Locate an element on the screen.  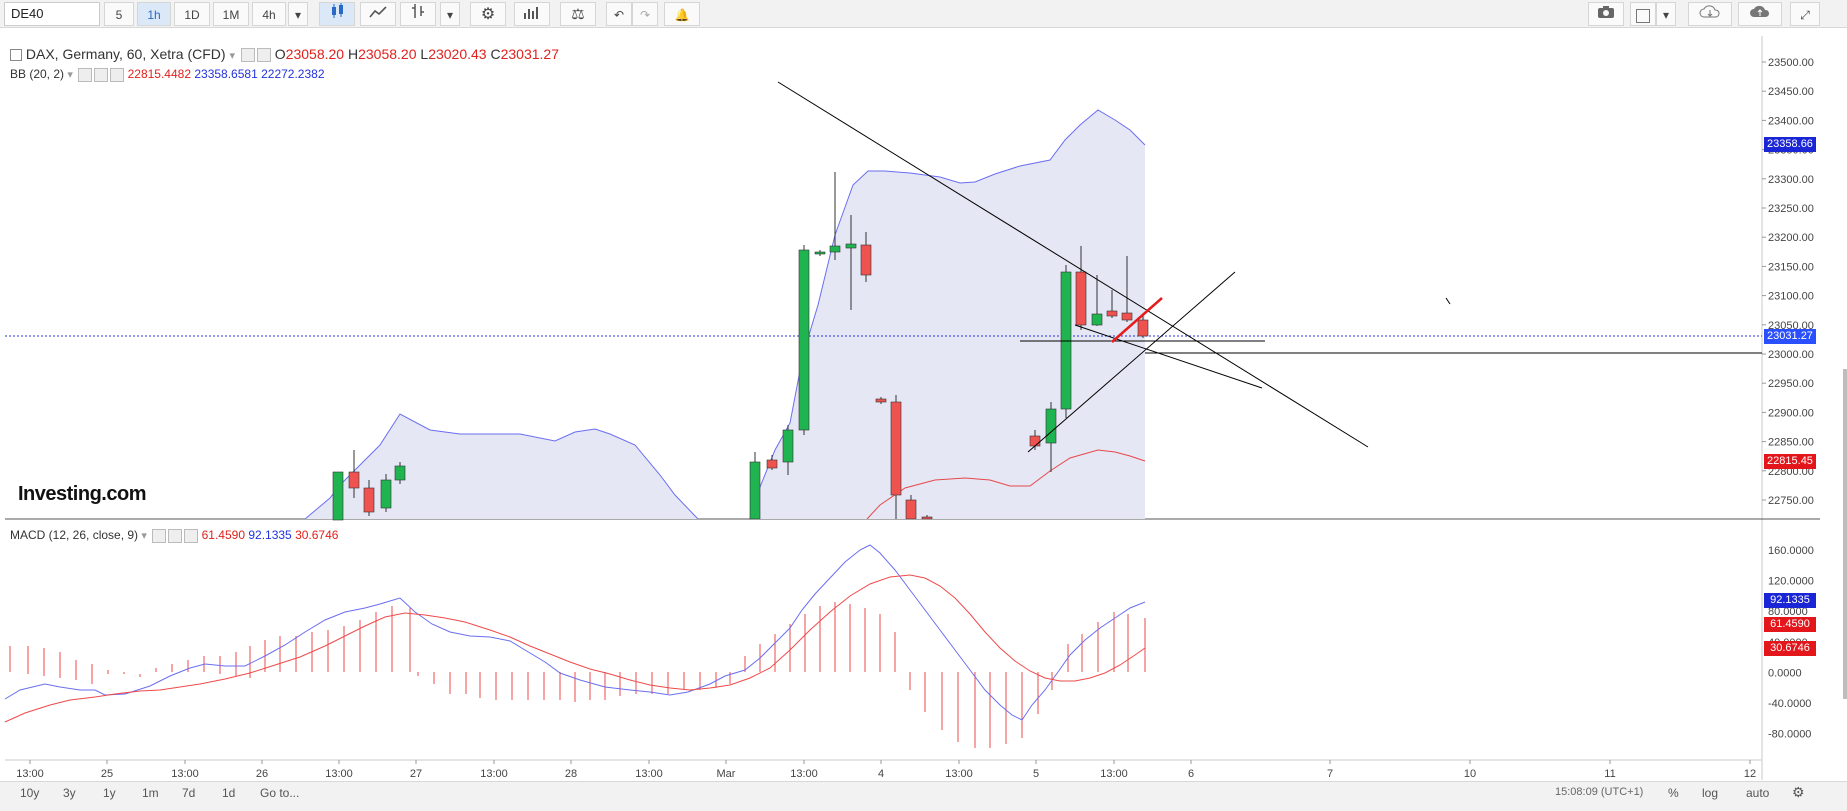
indicators-button is located at coordinates (378, 14).